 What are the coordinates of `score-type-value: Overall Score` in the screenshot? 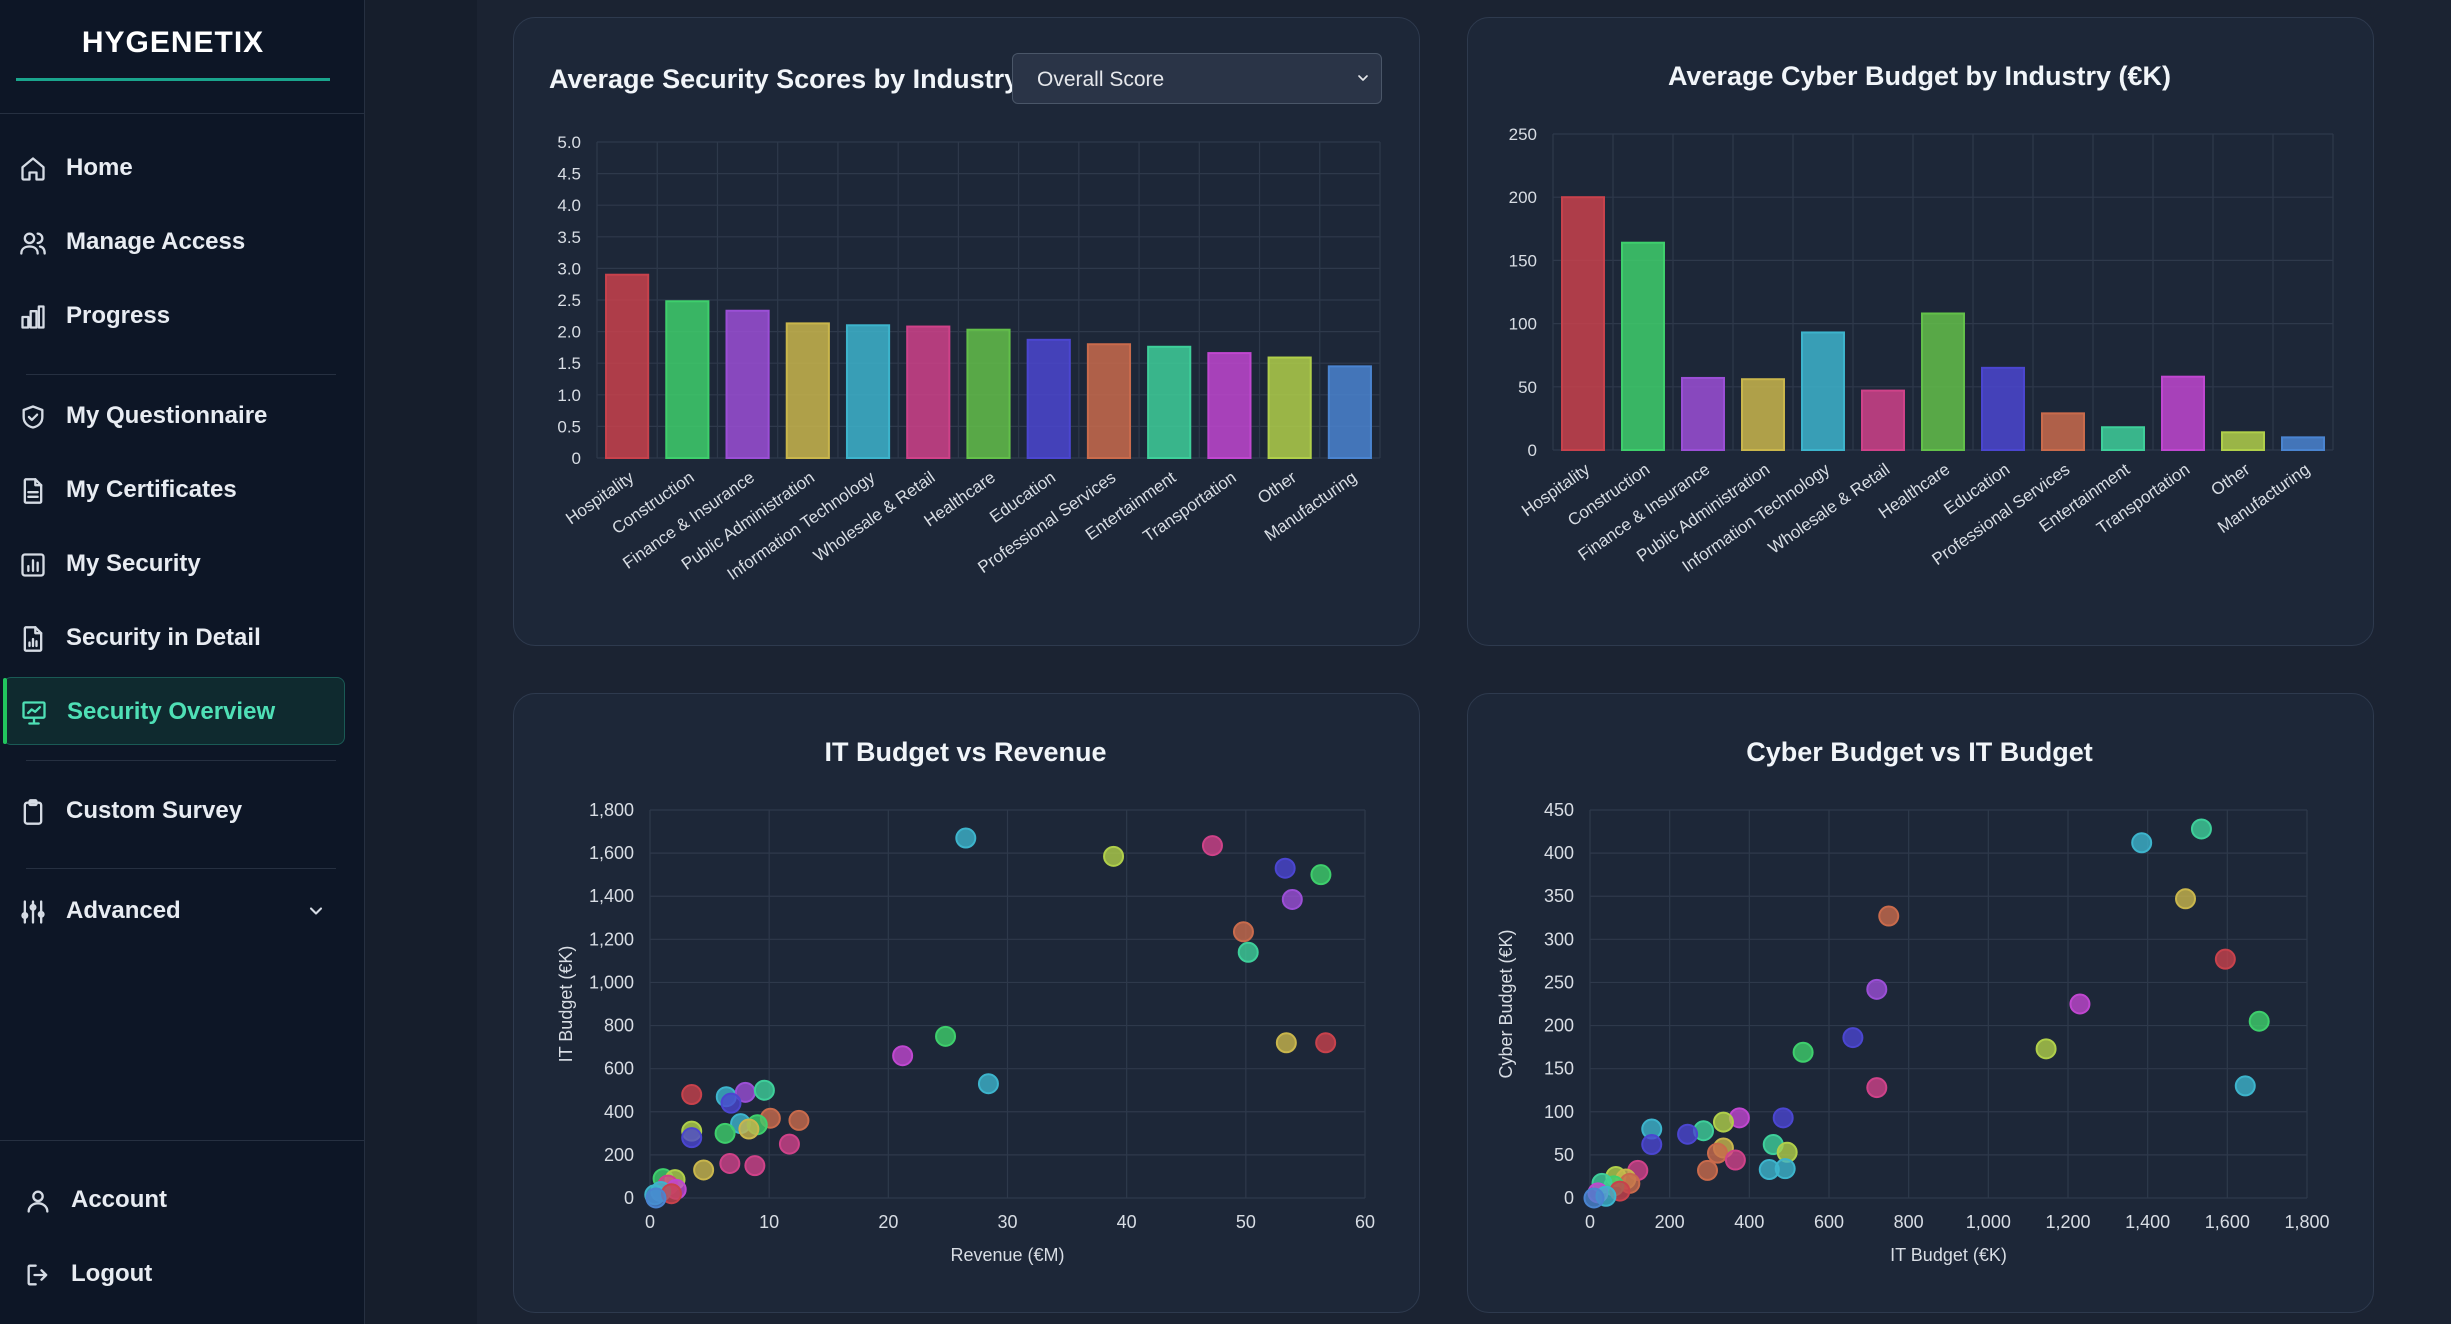 It's located at (1101, 79).